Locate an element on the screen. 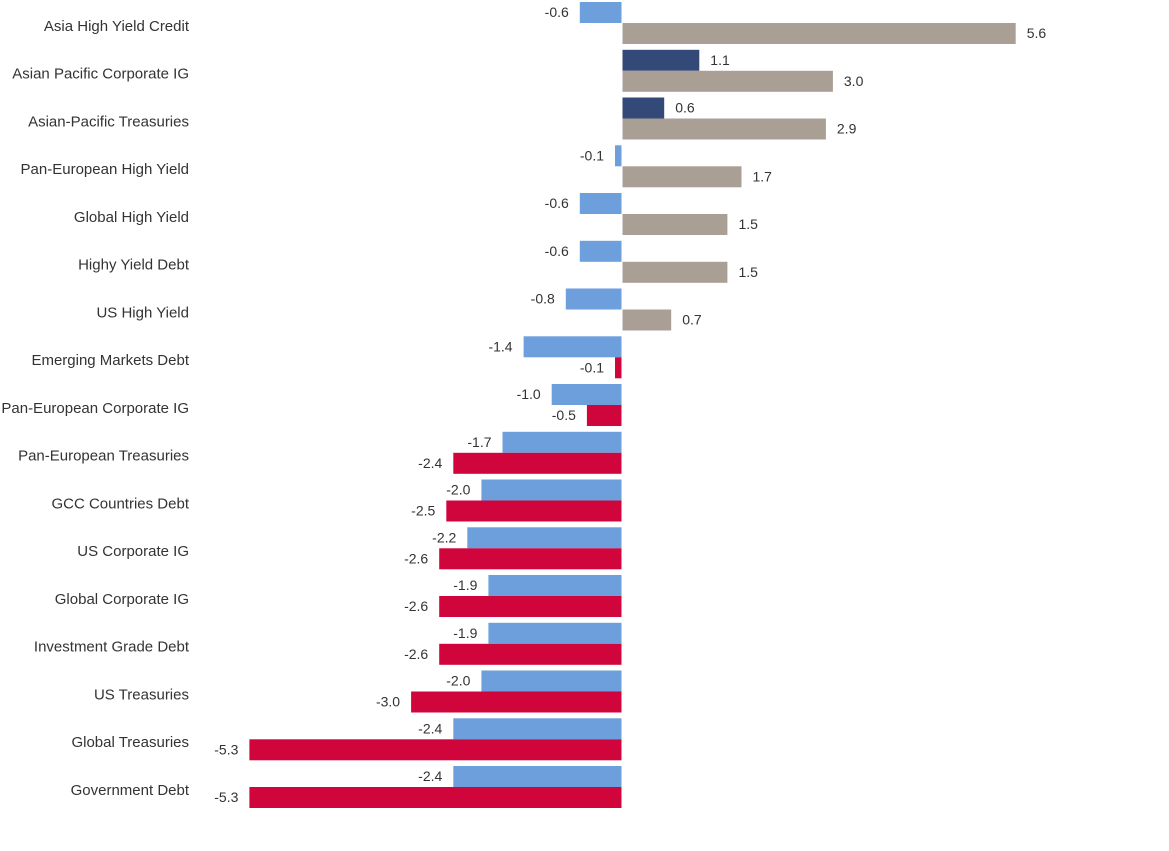 This screenshot has height=851, width=1169. data-label: -0.5 is located at coordinates (564, 415).